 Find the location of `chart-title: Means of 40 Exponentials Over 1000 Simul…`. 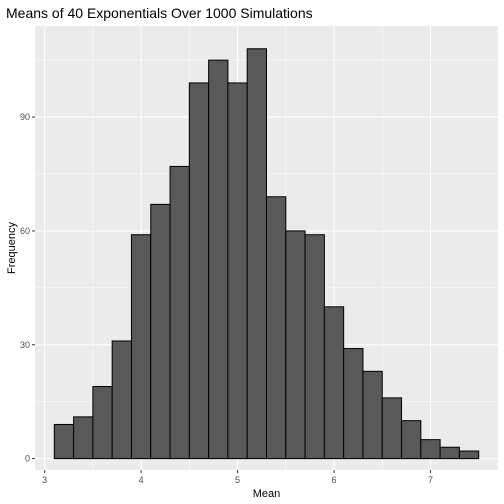

chart-title: Means of 40 Exponentials Over 1000 Simul… is located at coordinates (159, 13).